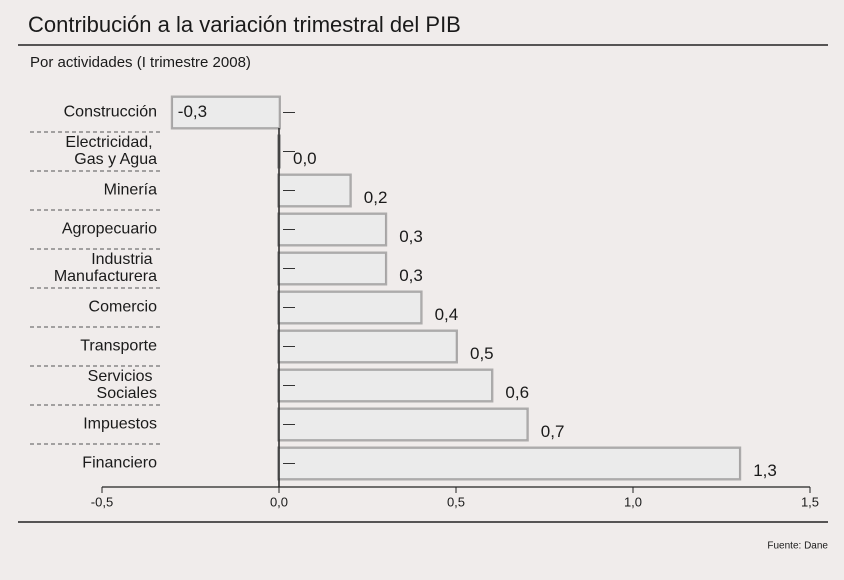 This screenshot has width=844, height=580. Describe the element at coordinates (119, 463) in the screenshot. I see `category-label: Financiero` at that location.